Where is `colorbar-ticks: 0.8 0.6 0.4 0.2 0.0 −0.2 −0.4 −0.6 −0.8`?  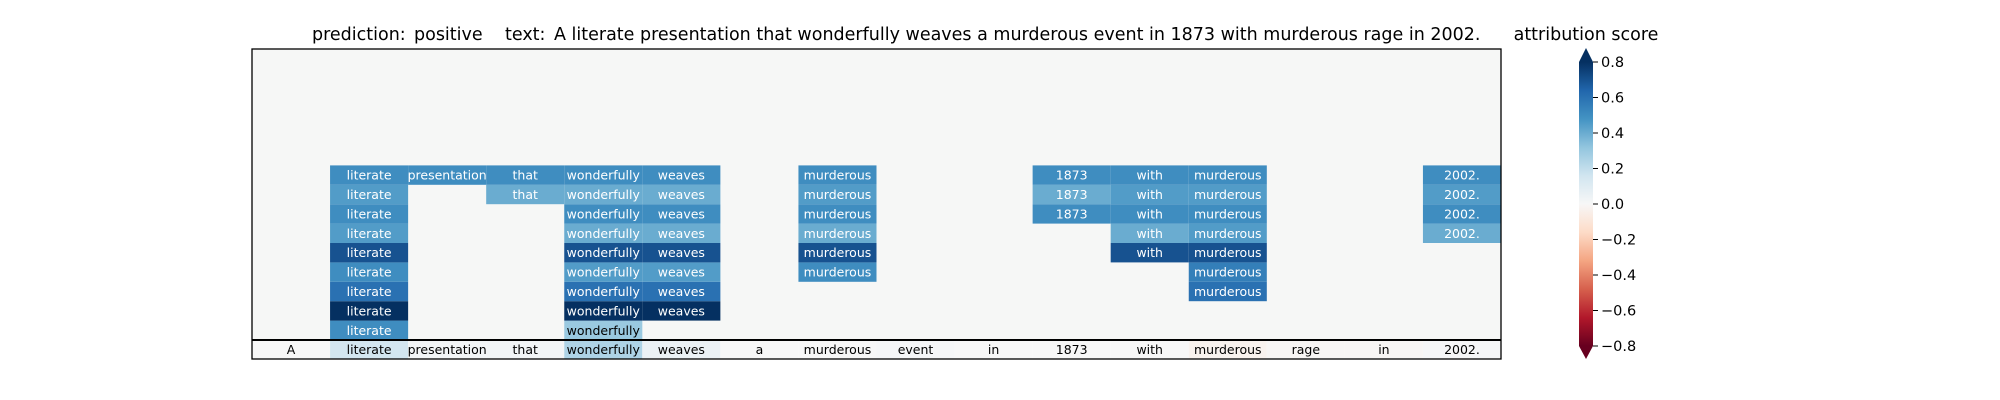
colorbar-ticks: 0.8 0.6 0.4 0.2 0.0 −0.2 −0.4 −0.6 −0.8 is located at coordinates (1614, 205).